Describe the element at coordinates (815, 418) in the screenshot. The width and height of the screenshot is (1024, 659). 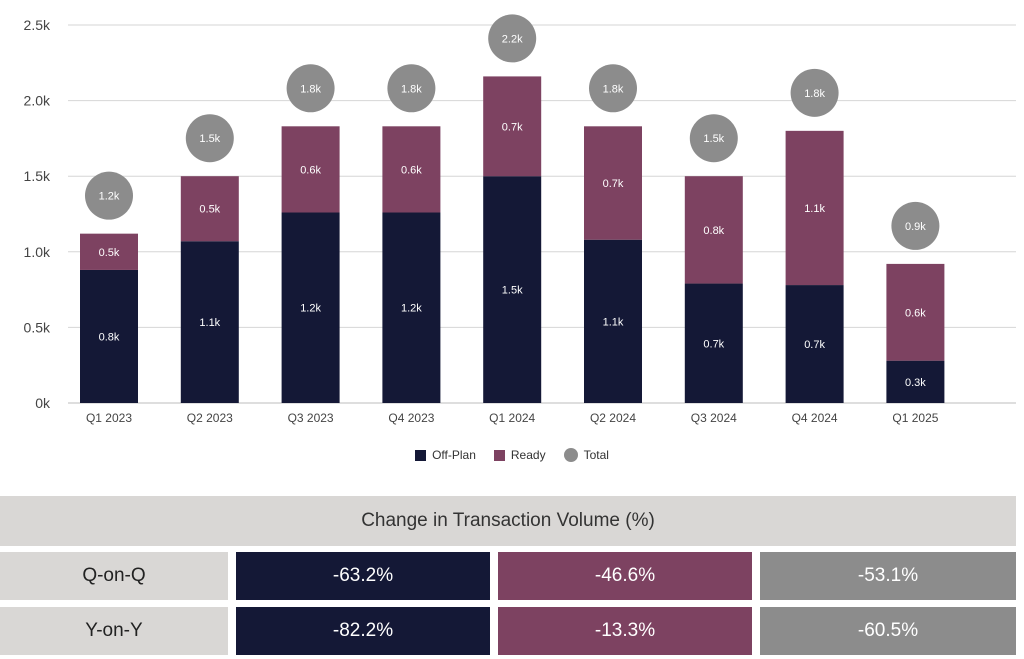
I see `x-tick-label: Q4 2024` at that location.